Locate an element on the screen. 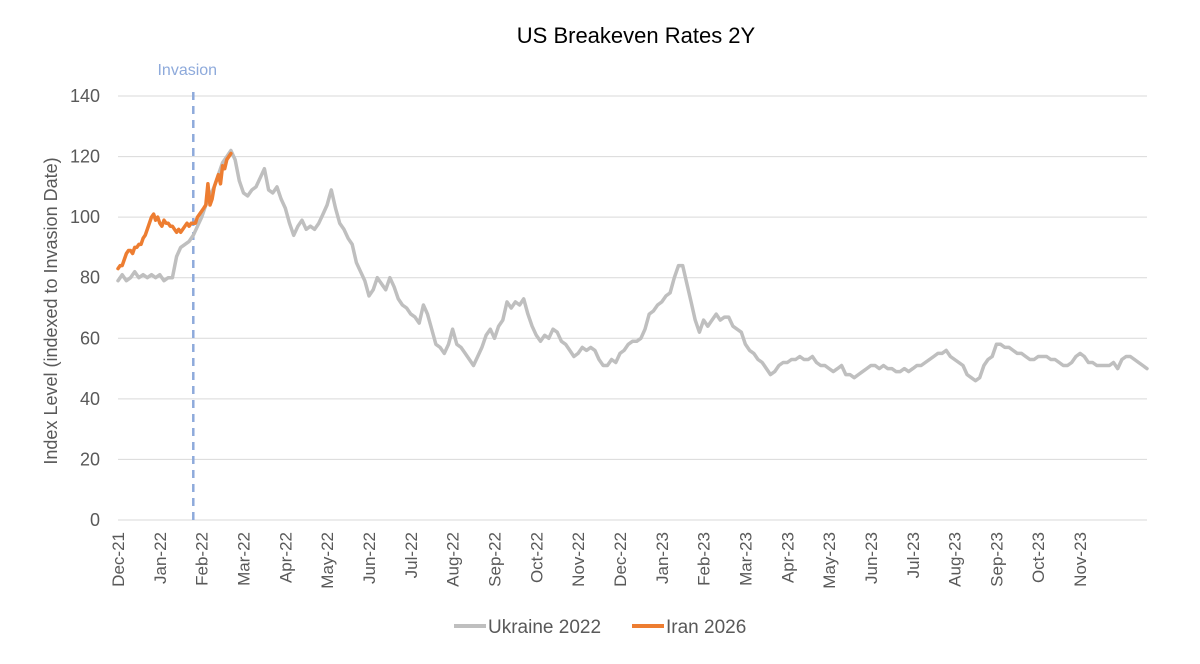  x-tick-label: Dec-22 is located at coordinates (620, 559).